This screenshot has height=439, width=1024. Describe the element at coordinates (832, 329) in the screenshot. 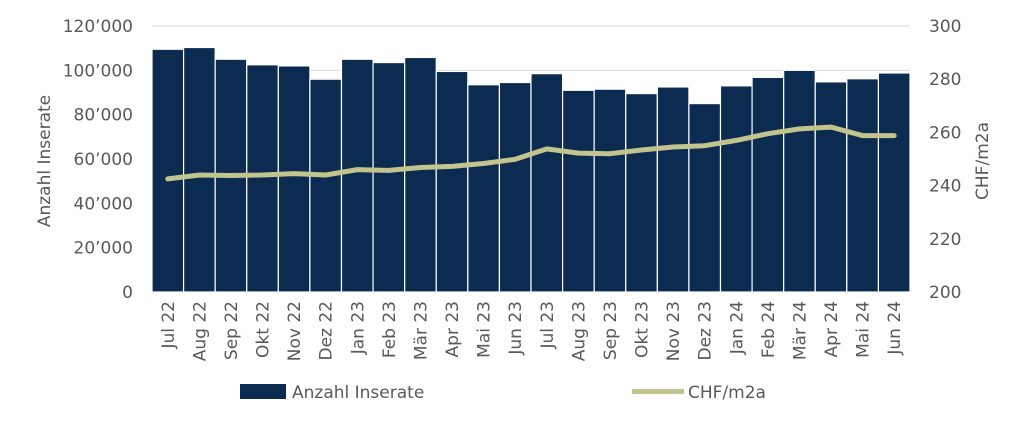

I see `x-tick-label: Apr 24` at that location.